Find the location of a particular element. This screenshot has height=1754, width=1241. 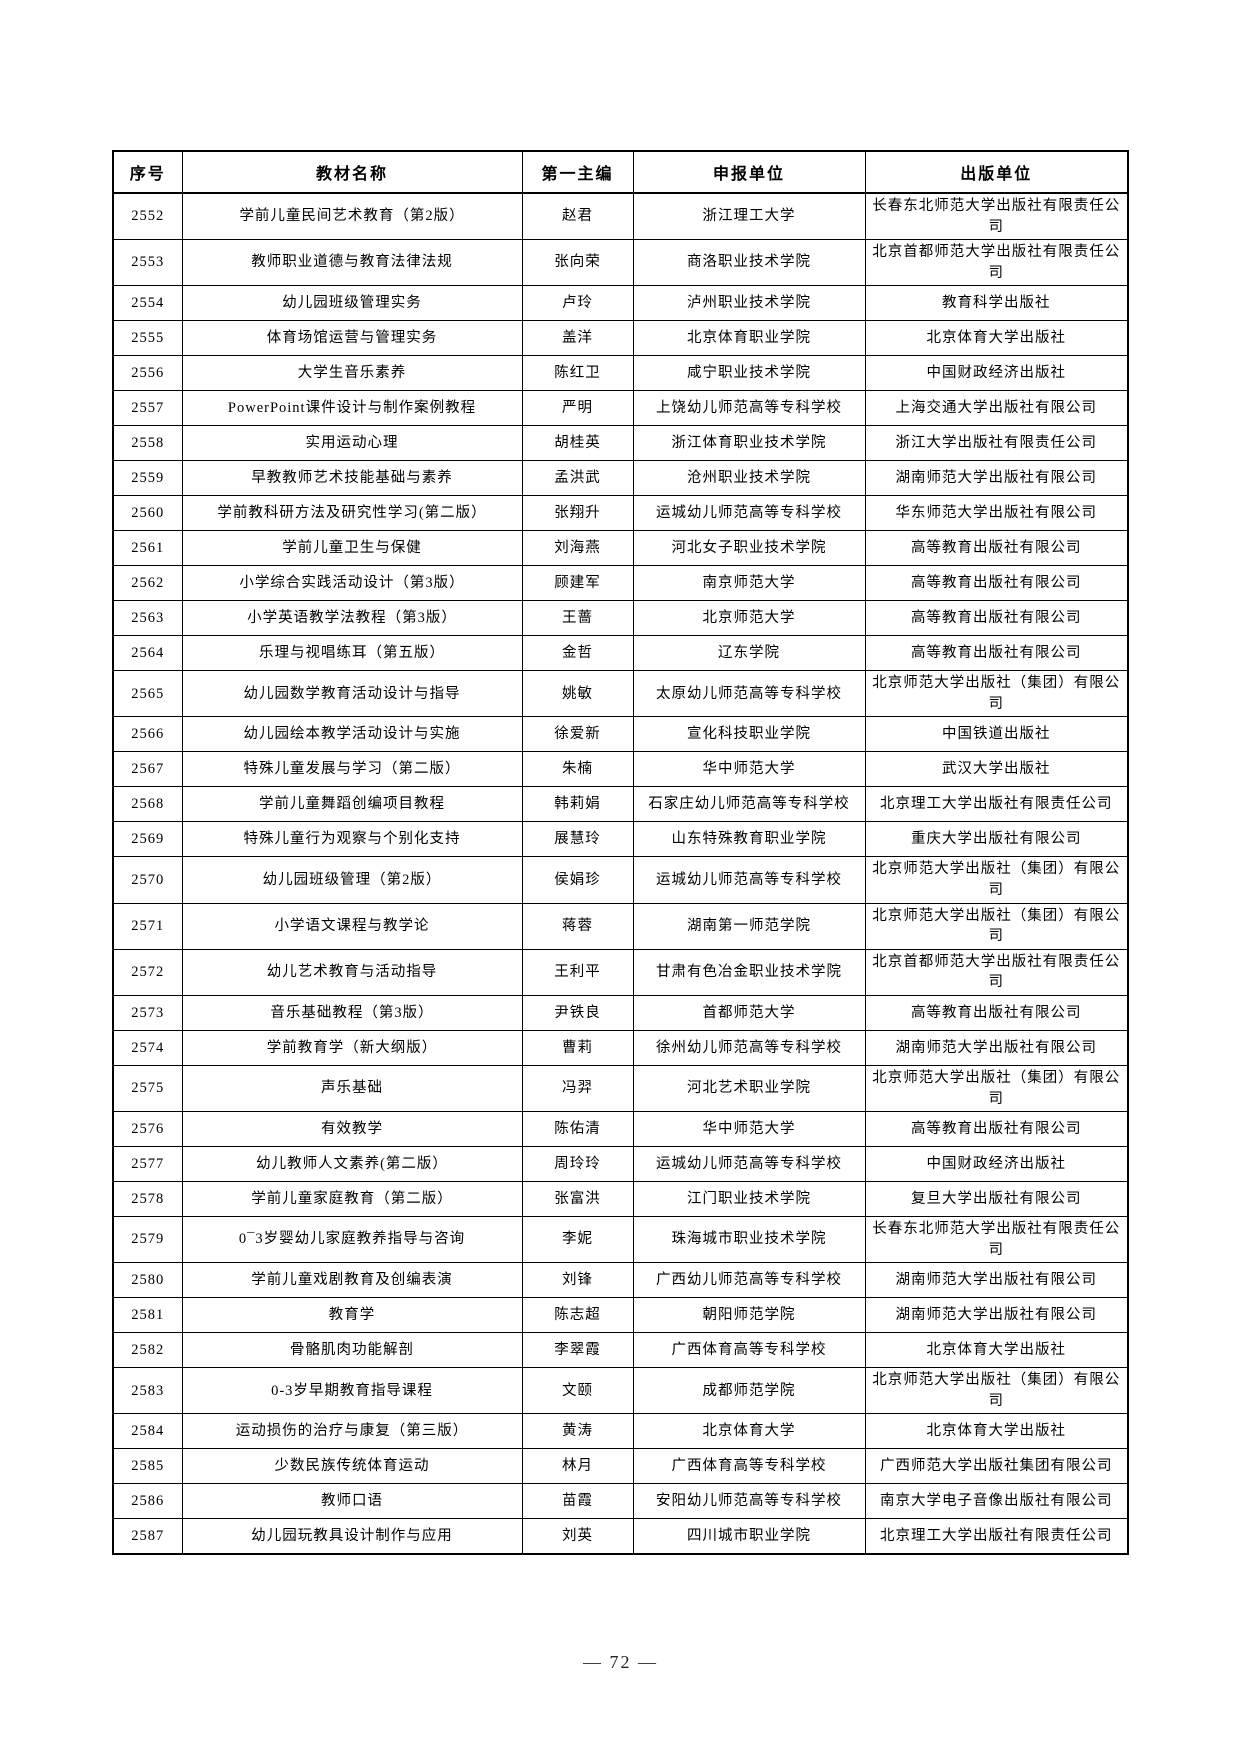

cell-editor: 曹莉 is located at coordinates (577, 1047).